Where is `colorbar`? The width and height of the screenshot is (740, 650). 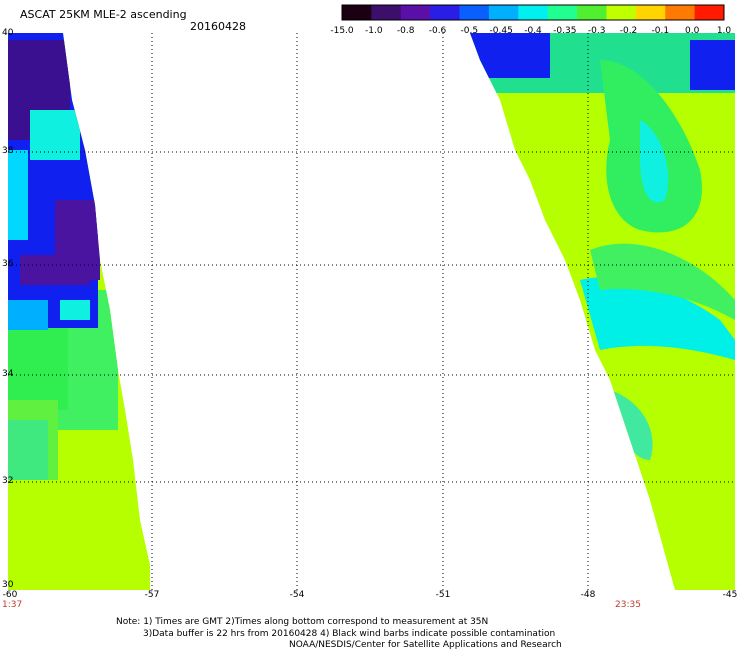
colorbar is located at coordinates (533, 12).